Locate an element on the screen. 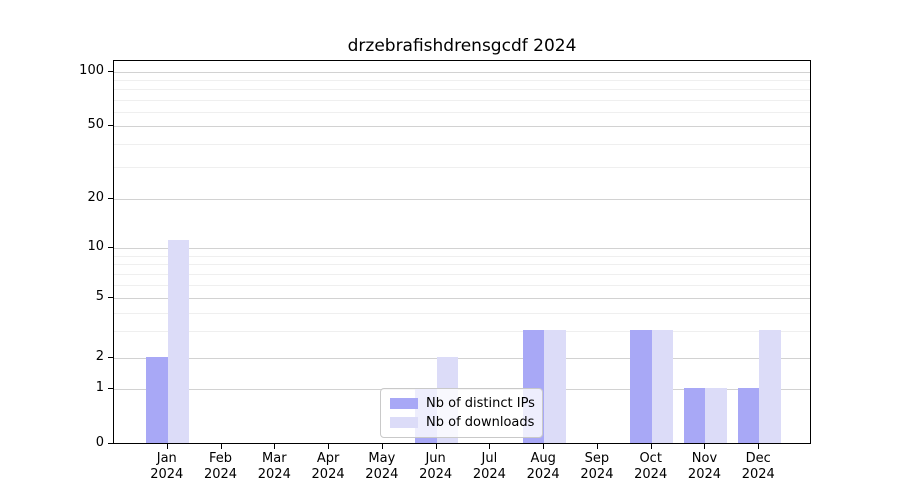 This screenshot has width=900, height=500. x-tick-month: Aug is located at coordinates (543, 458).